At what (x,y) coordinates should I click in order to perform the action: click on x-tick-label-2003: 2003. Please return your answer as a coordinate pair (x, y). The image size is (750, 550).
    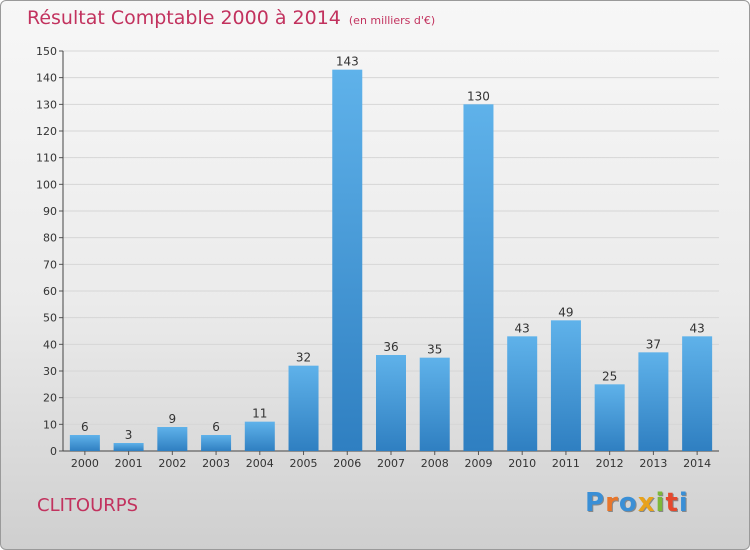
    Looking at the image, I should click on (216, 463).